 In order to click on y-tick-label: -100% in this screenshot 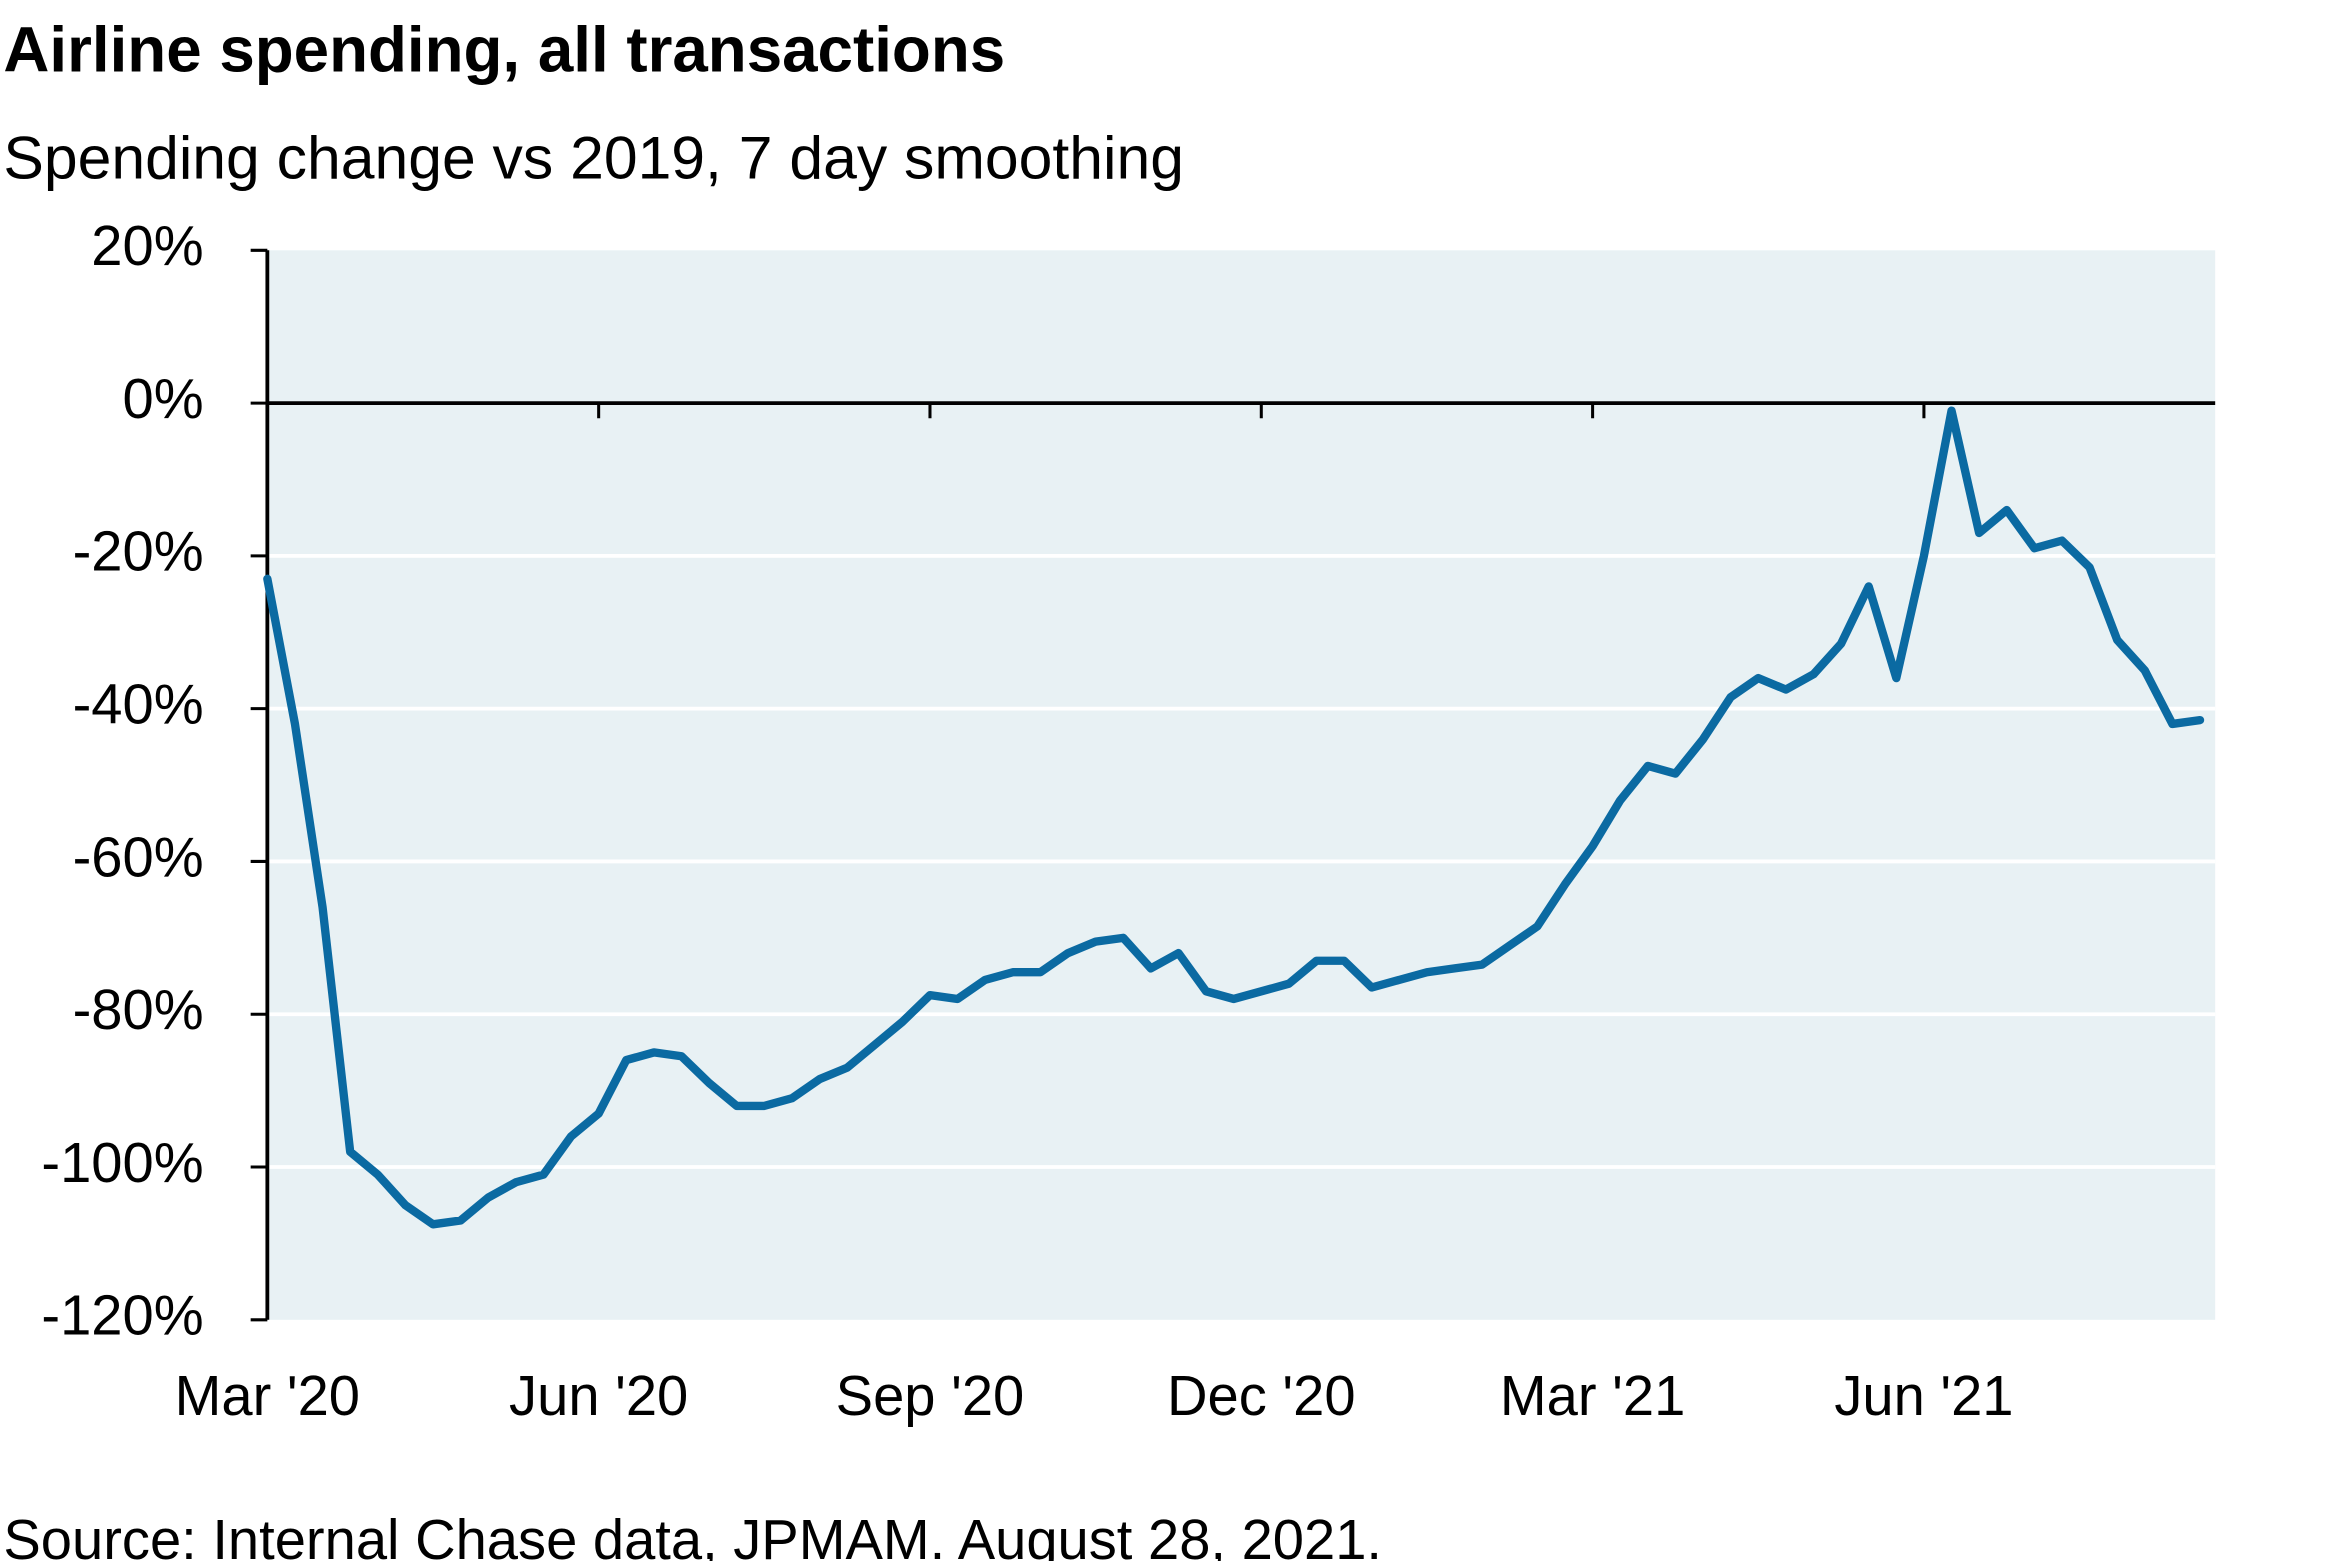, I will do `click(122, 1162)`.